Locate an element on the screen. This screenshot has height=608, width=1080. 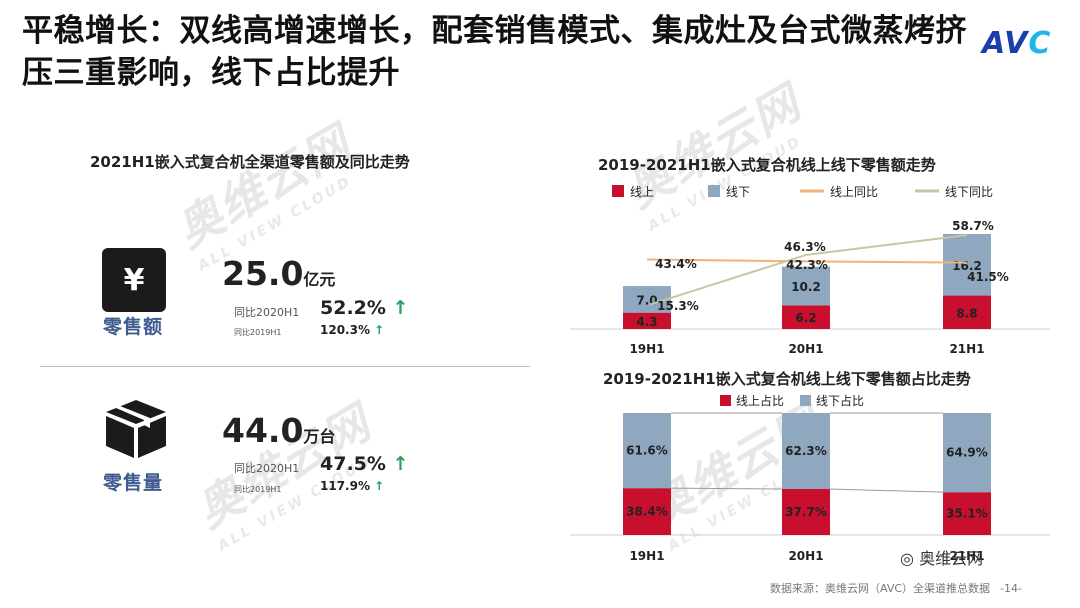
wechat-icon: ◎ is located at coordinates (907, 558).